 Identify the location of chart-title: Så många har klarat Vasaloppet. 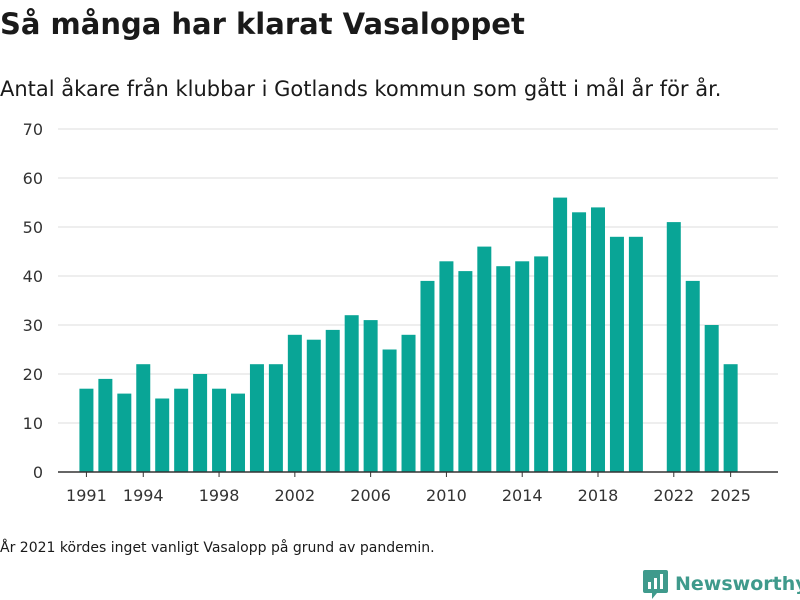
(262, 24).